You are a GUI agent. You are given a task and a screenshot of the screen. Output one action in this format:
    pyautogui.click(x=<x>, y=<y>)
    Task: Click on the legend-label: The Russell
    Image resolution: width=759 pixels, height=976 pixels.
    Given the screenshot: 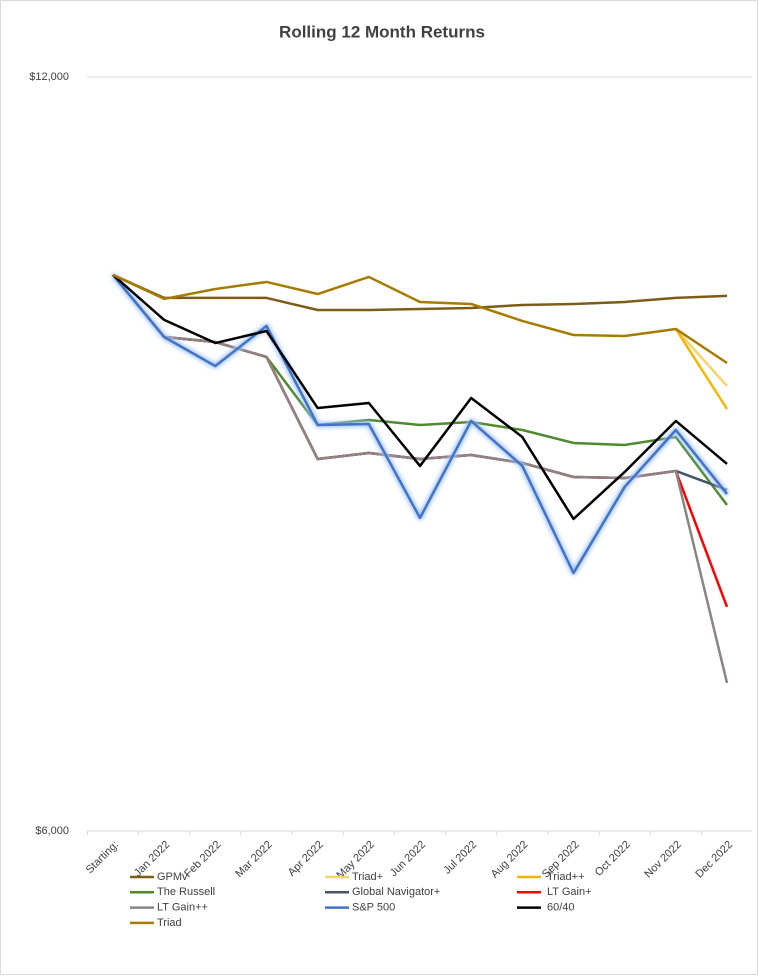 What is the action you would take?
    pyautogui.click(x=186, y=892)
    